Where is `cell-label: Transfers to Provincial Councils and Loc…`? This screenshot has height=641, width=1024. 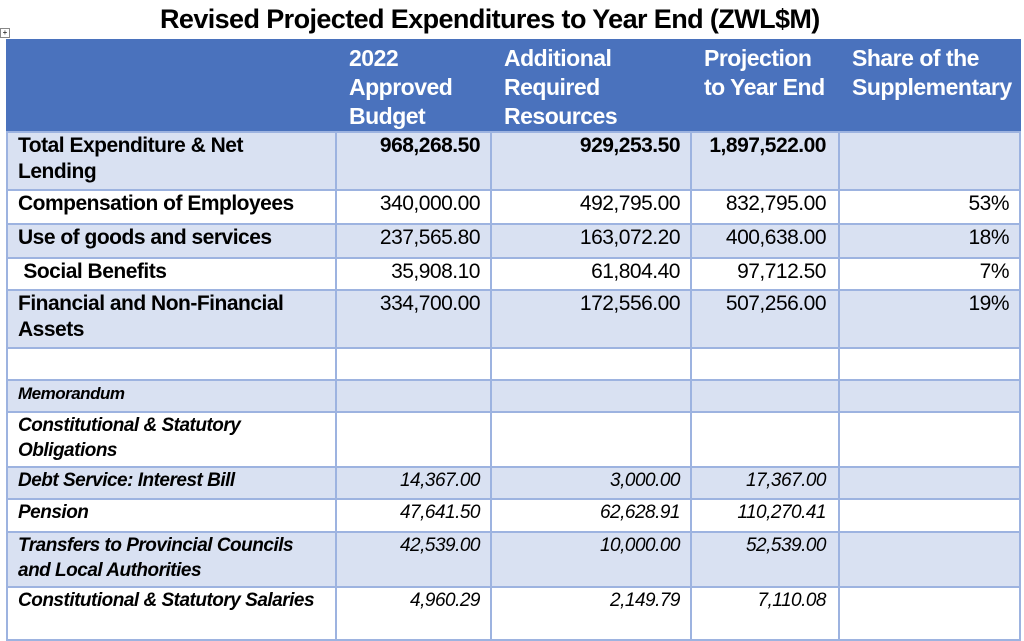 cell-label: Transfers to Provincial Councils and Loc… is located at coordinates (171, 559).